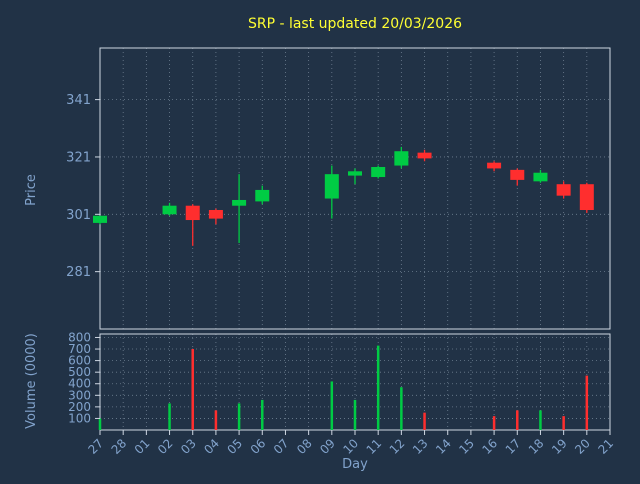 This screenshot has height=484, width=640. Describe the element at coordinates (79, 361) in the screenshot. I see `volume-tick-label: 600` at that location.